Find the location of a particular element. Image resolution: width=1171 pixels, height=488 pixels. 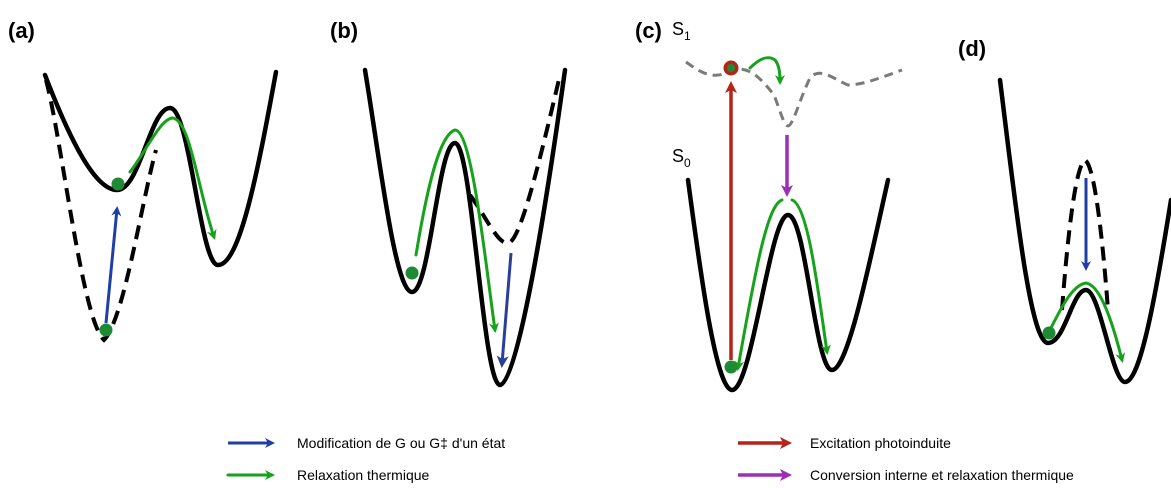

panel-a-modified-curve is located at coordinates (101, 211).